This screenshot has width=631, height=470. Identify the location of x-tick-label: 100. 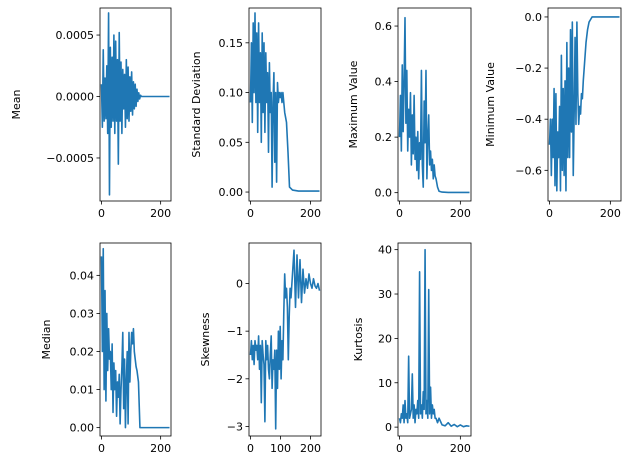
(280, 448).